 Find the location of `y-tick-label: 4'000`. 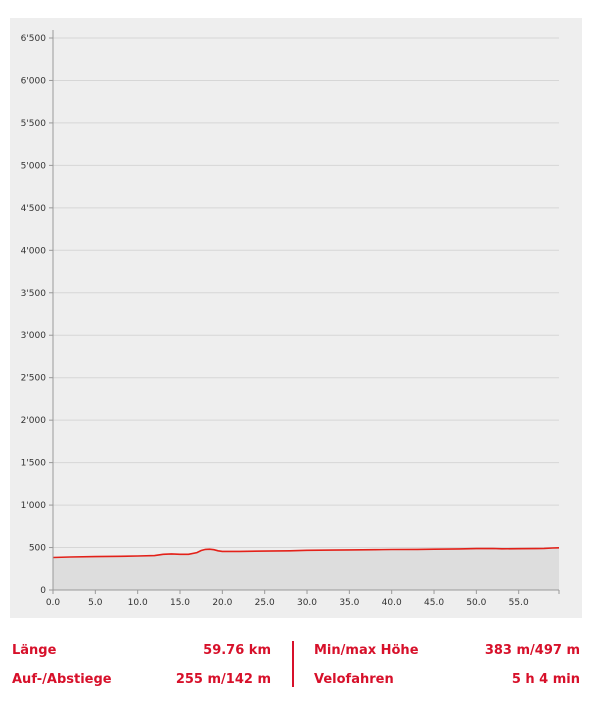

y-tick-label: 4'000 is located at coordinates (34, 251).